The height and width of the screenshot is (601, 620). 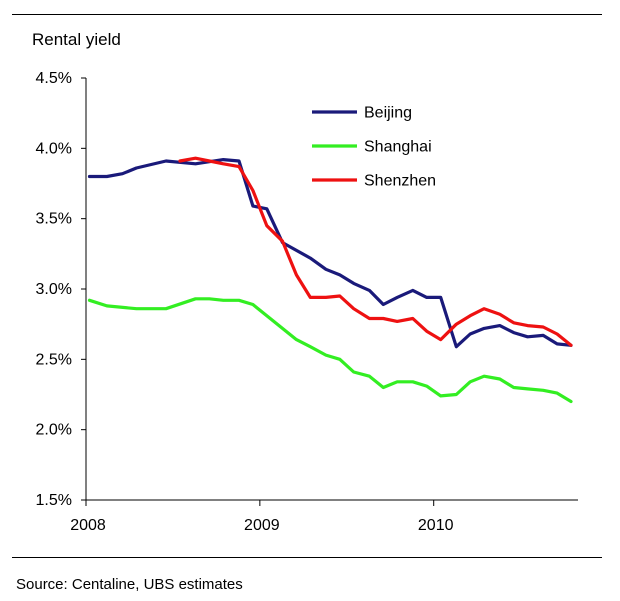 What do you see at coordinates (398, 147) in the screenshot?
I see `legend-label-shanghai: Shanghai` at bounding box center [398, 147].